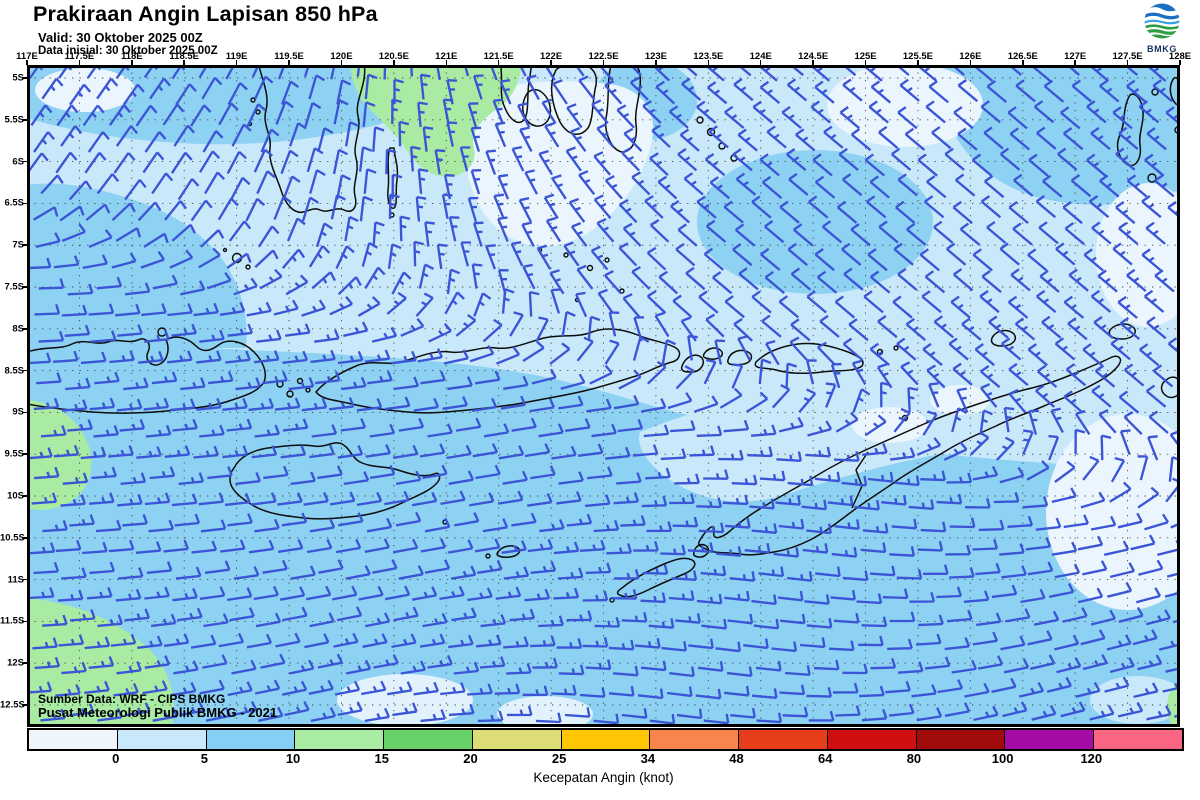  What do you see at coordinates (120, 37) in the screenshot?
I see `valid-time-label: Valid: 30 Oktober 2025 00Z` at bounding box center [120, 37].